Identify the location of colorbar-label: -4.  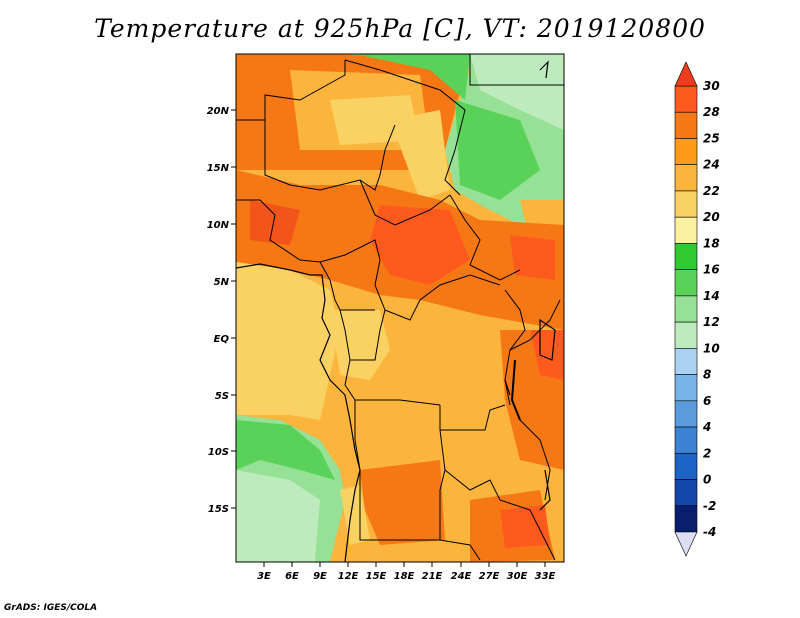
(709, 532).